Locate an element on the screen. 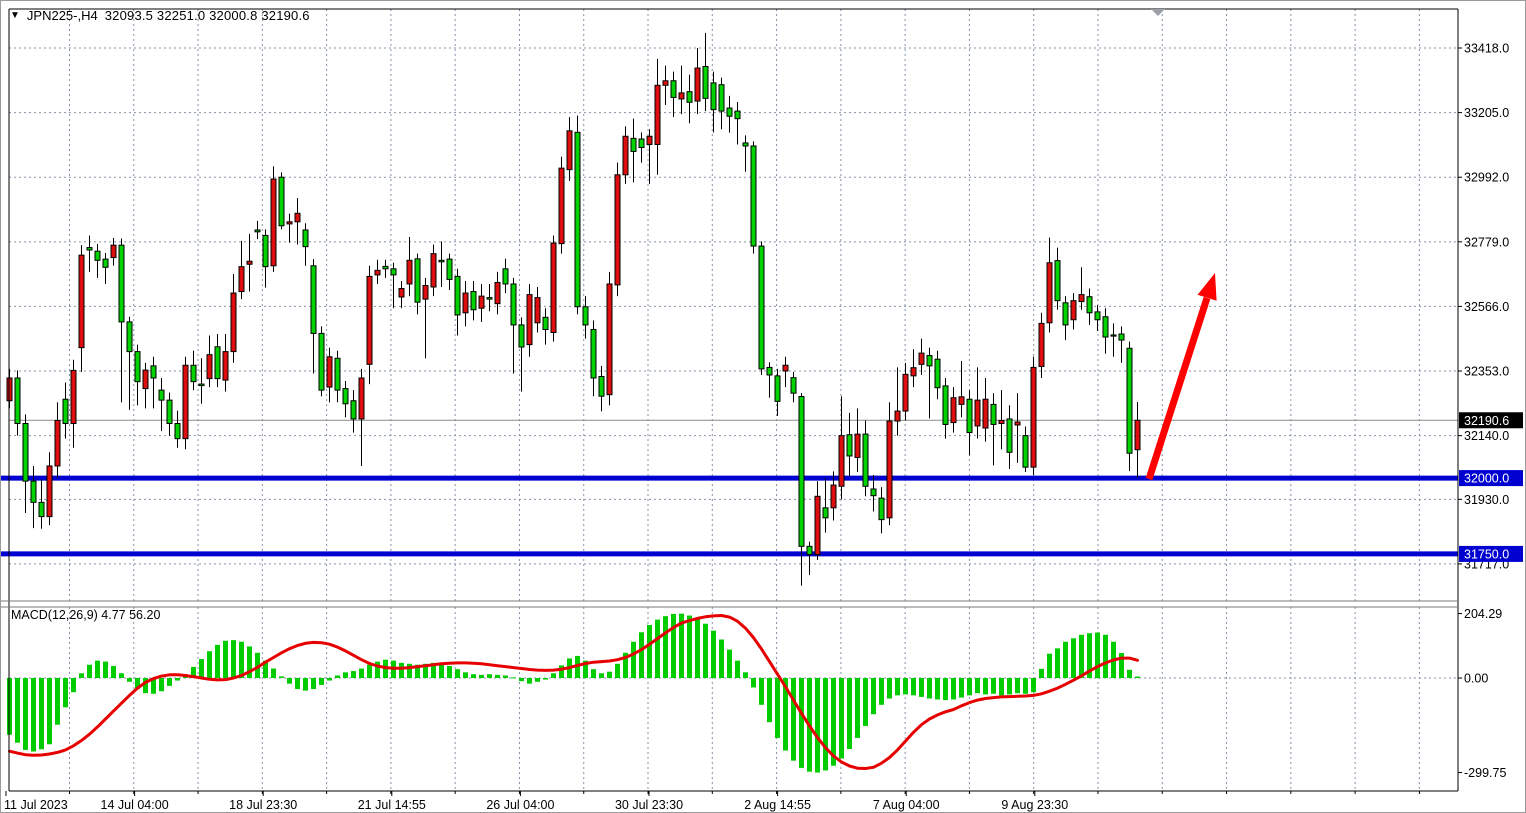 Image resolution: width=1526 pixels, height=813 pixels. quote-ohlc-values: 32093.5 32251.0 32000.8 32190.6 is located at coordinates (207, 15).